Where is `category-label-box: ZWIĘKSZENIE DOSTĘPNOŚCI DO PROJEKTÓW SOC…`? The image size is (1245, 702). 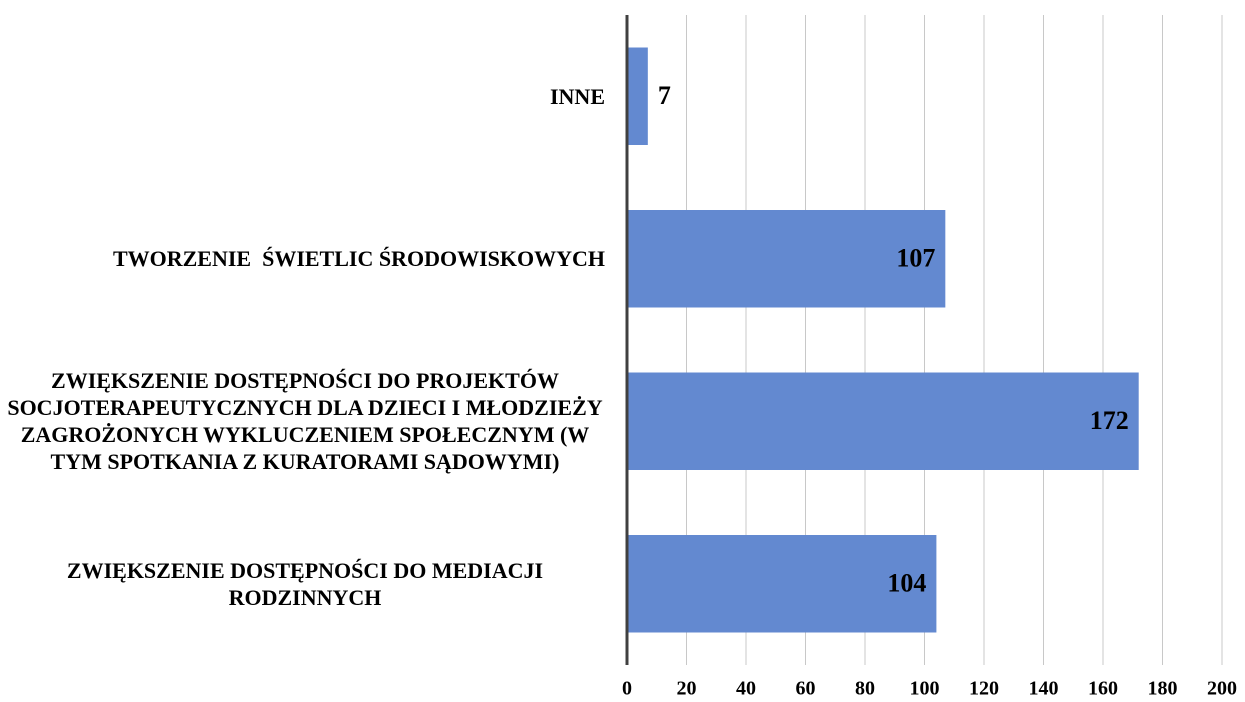
category-label-box: ZWIĘKSZENIE DOSTĘPNOŚCI DO PROJEKTÓW SOC… is located at coordinates (305, 421).